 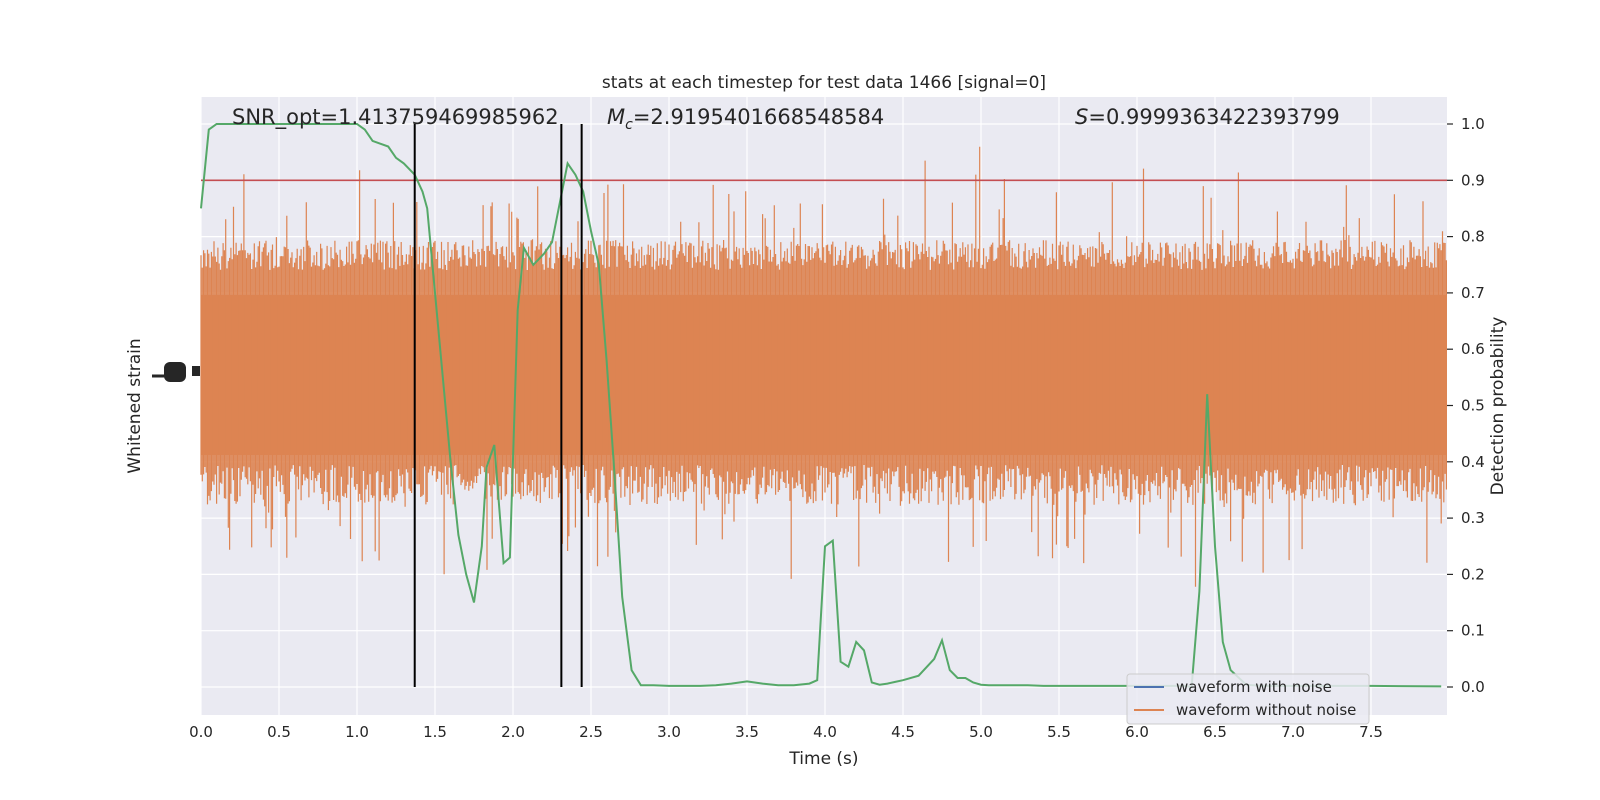 I want to click on x-tick-label: 0.5, so click(x=279, y=732).